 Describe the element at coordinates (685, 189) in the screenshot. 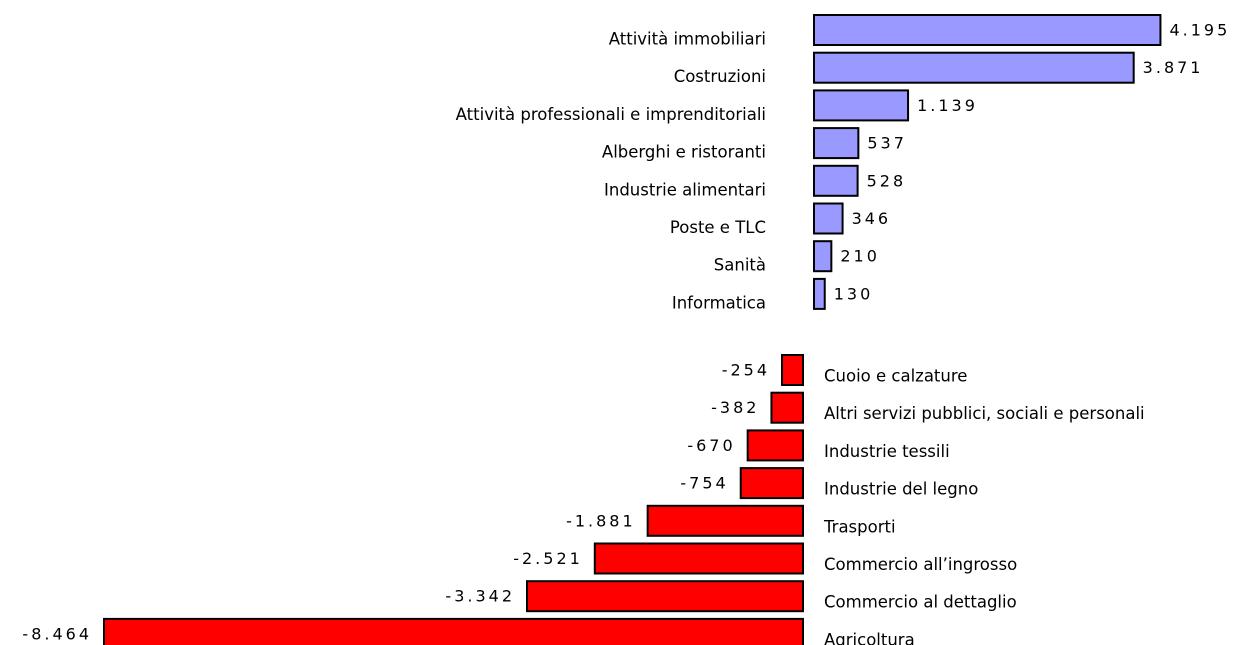

I see `category-label: Industrie alimentari` at that location.